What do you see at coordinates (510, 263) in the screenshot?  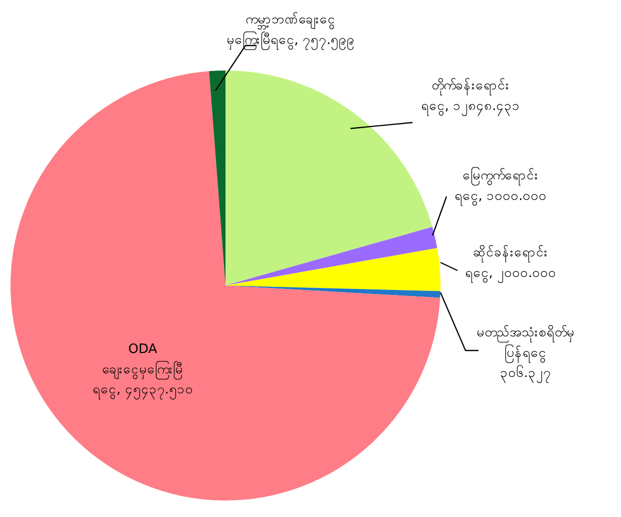 I see `slice-label: ဆိုင်ခန်းရောင်း ရငွေ, ၂၀၀၀.၀၀၀` at bounding box center [510, 263].